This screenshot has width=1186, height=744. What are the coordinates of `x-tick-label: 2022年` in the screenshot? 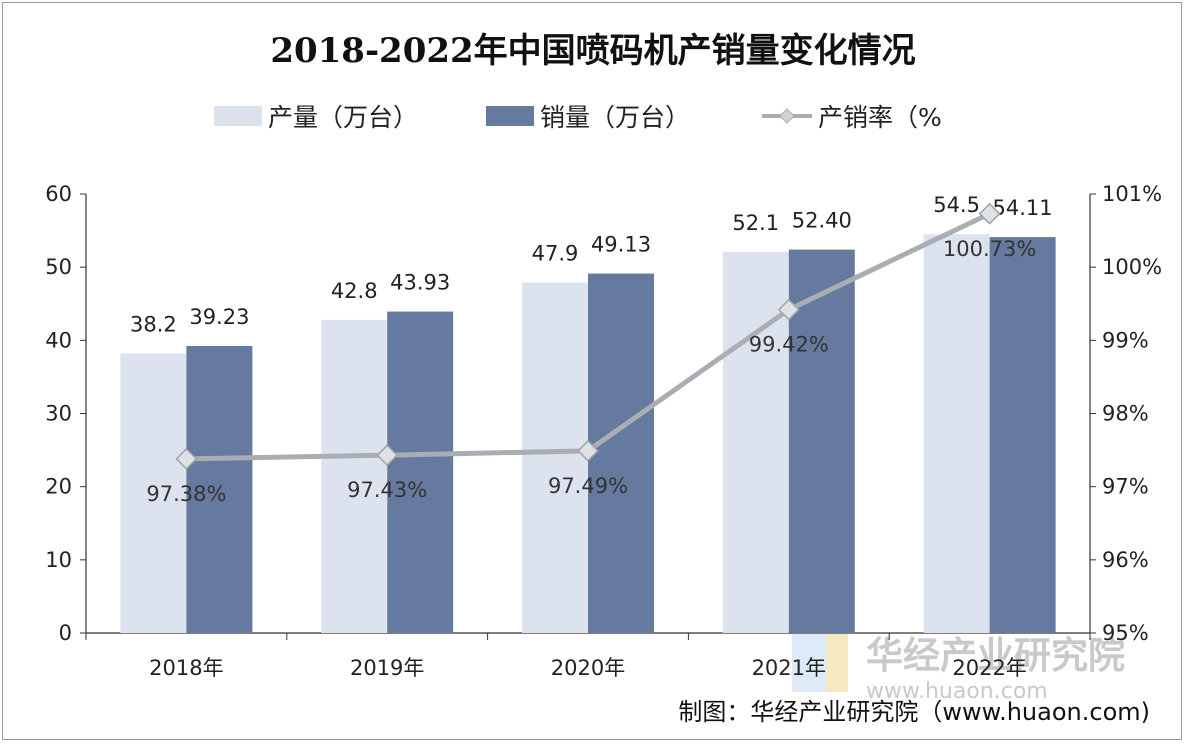 It's located at (989, 668).